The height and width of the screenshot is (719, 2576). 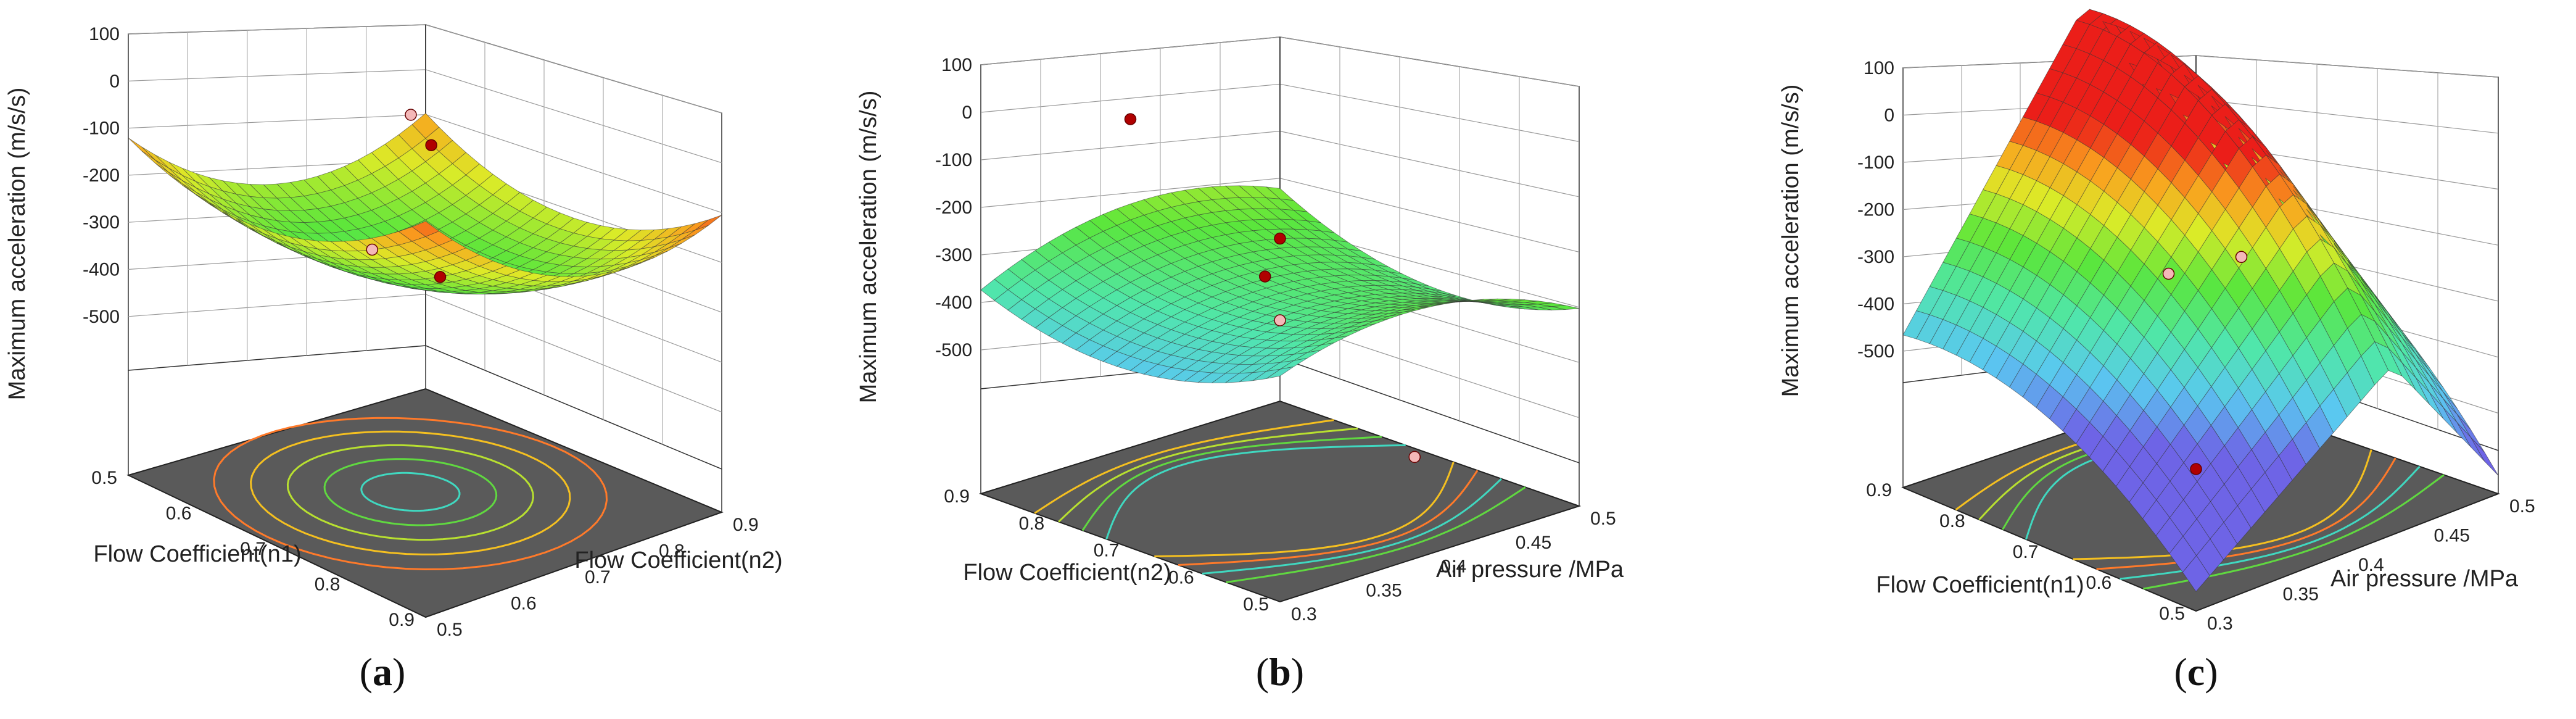 I want to click on panel-letter: c, so click(x=2196, y=672).